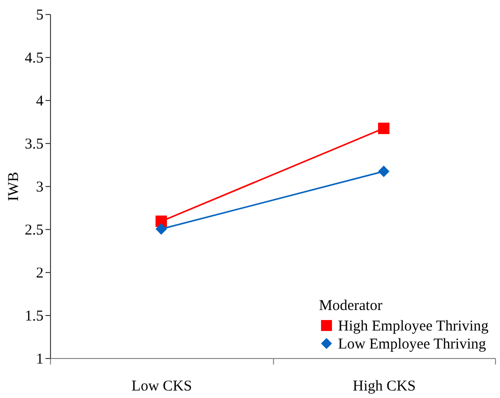 Image resolution: width=500 pixels, height=398 pixels. Describe the element at coordinates (40, 360) in the screenshot. I see `y-tick-label: 1` at that location.